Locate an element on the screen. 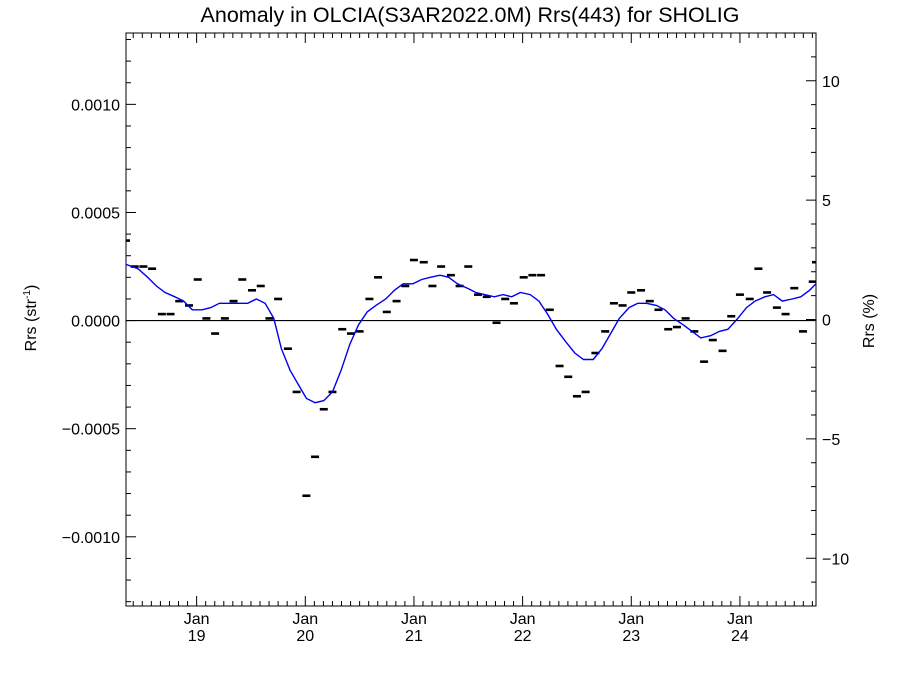 The width and height of the screenshot is (900, 675). x-tick-label-year: 20 is located at coordinates (305, 636).